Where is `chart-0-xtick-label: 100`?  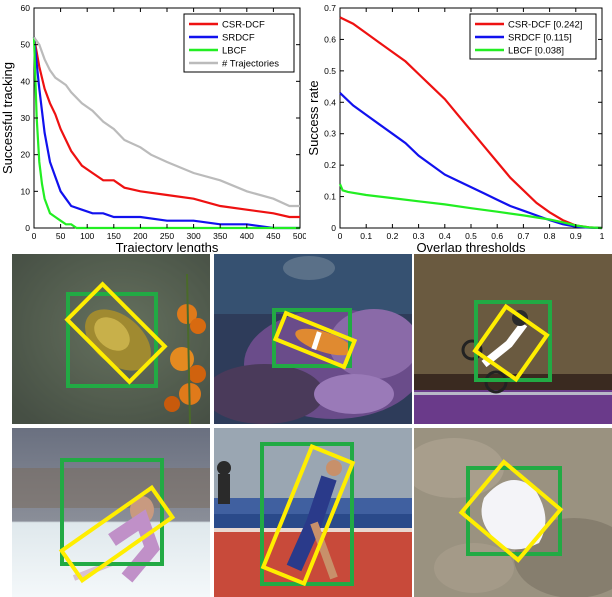 chart-0-xtick-label: 100 is located at coordinates (87, 236).